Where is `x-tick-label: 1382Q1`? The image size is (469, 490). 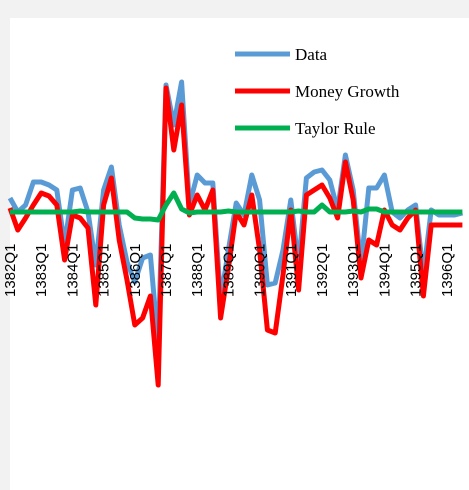 x-tick-label: 1382Q1 is located at coordinates (10, 270).